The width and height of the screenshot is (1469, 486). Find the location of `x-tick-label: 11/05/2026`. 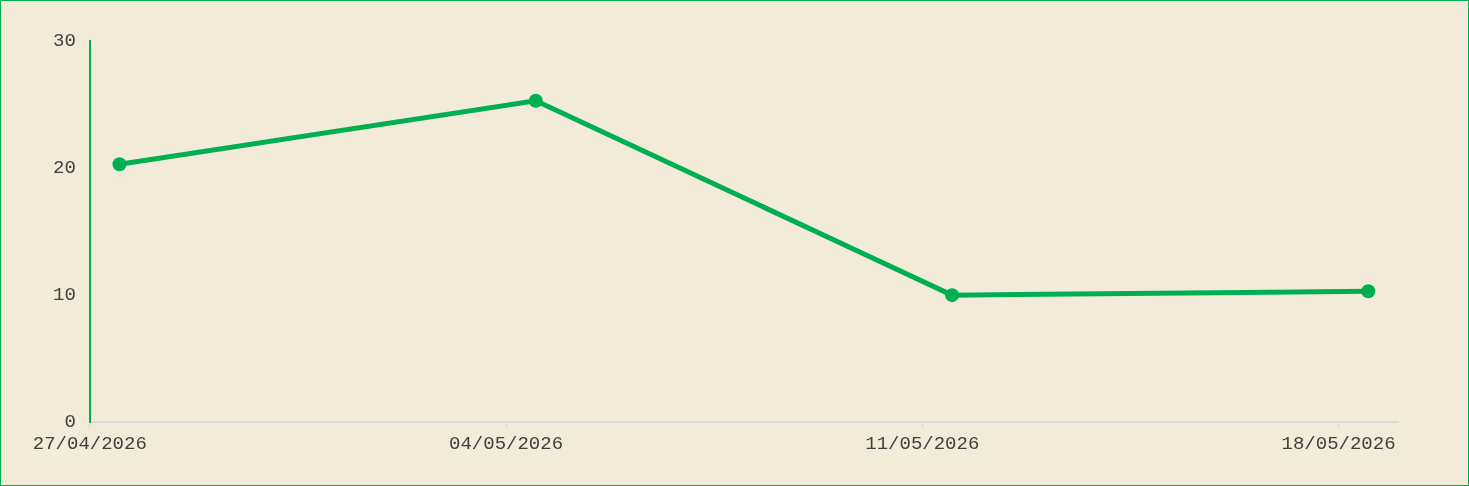

x-tick-label: 11/05/2026 is located at coordinates (922, 443).